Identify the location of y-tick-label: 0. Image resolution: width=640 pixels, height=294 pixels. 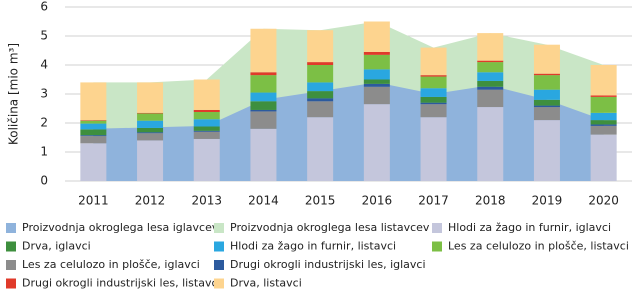
(44, 181).